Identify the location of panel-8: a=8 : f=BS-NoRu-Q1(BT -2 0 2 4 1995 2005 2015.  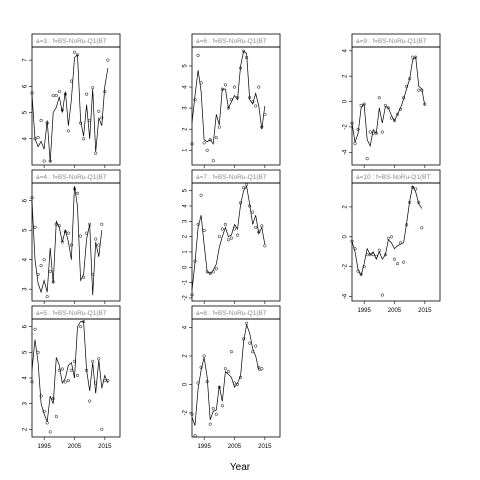
(232, 377).